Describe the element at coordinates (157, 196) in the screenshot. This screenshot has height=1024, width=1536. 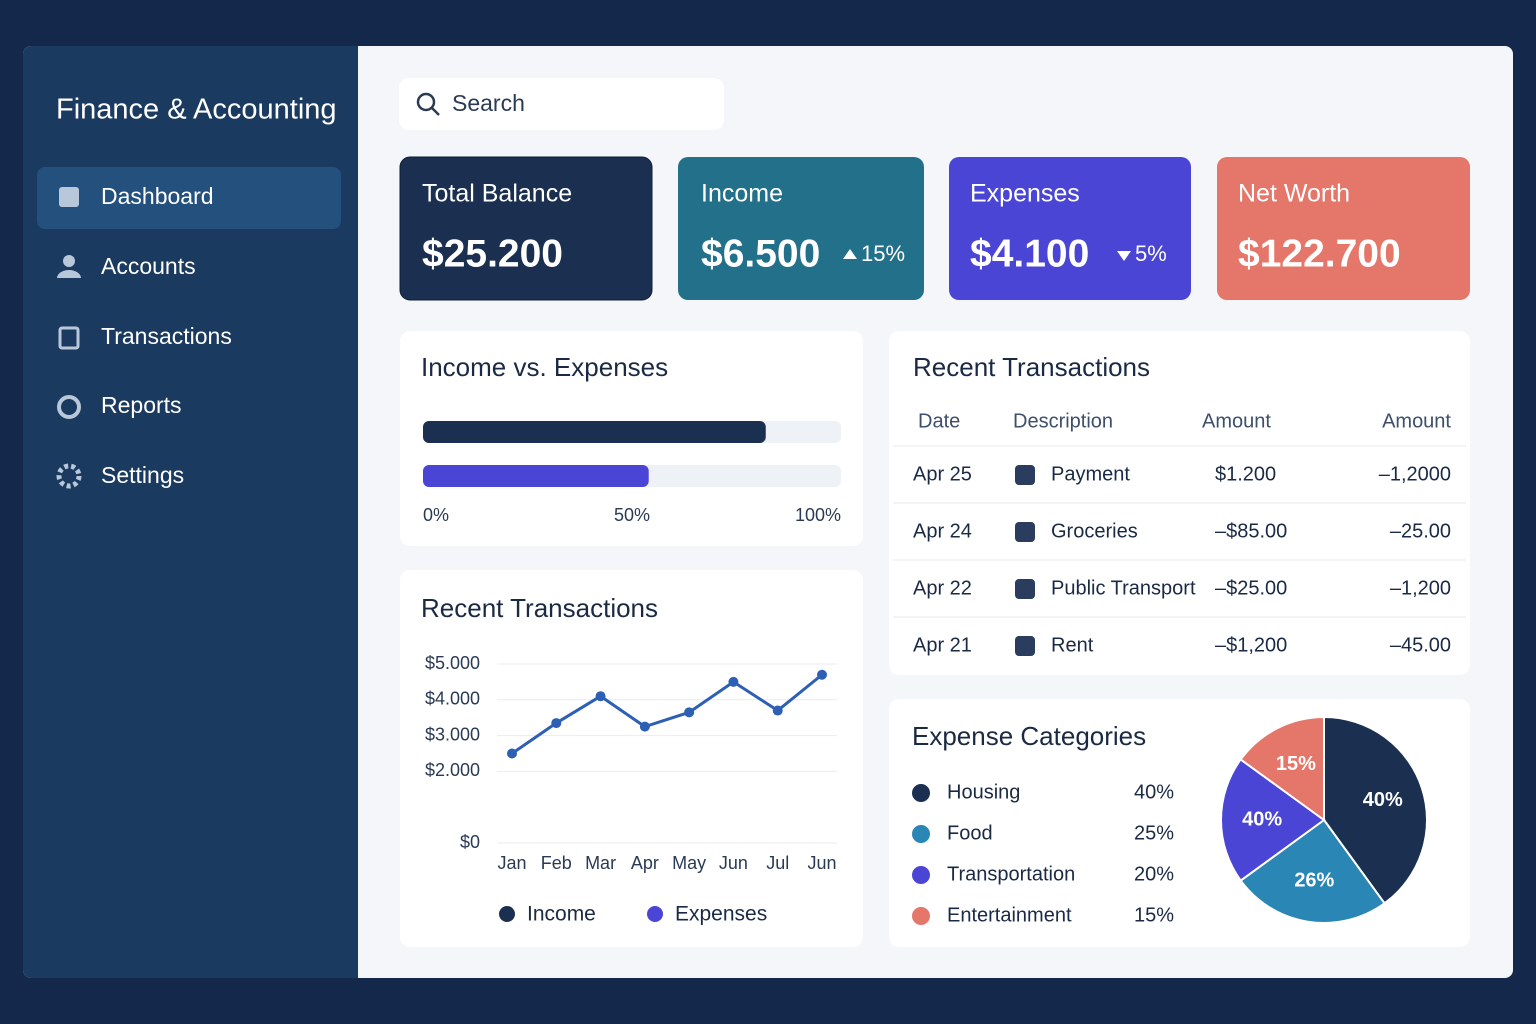
I see `nav-item: Dashboard` at that location.